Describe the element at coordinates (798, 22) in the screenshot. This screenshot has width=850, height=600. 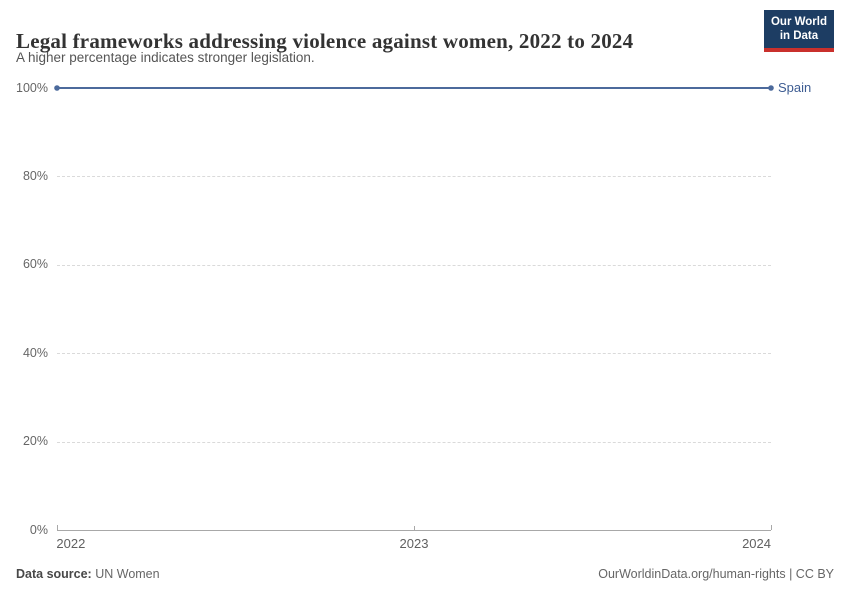
I see `owid-logo-line1: Our World` at that location.